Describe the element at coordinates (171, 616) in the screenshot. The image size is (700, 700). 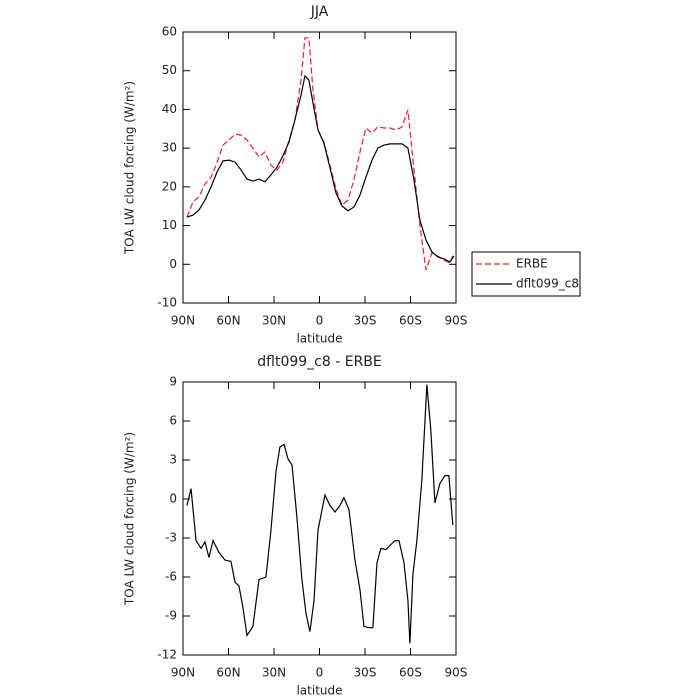
I see `y-tick-label: -9` at that location.